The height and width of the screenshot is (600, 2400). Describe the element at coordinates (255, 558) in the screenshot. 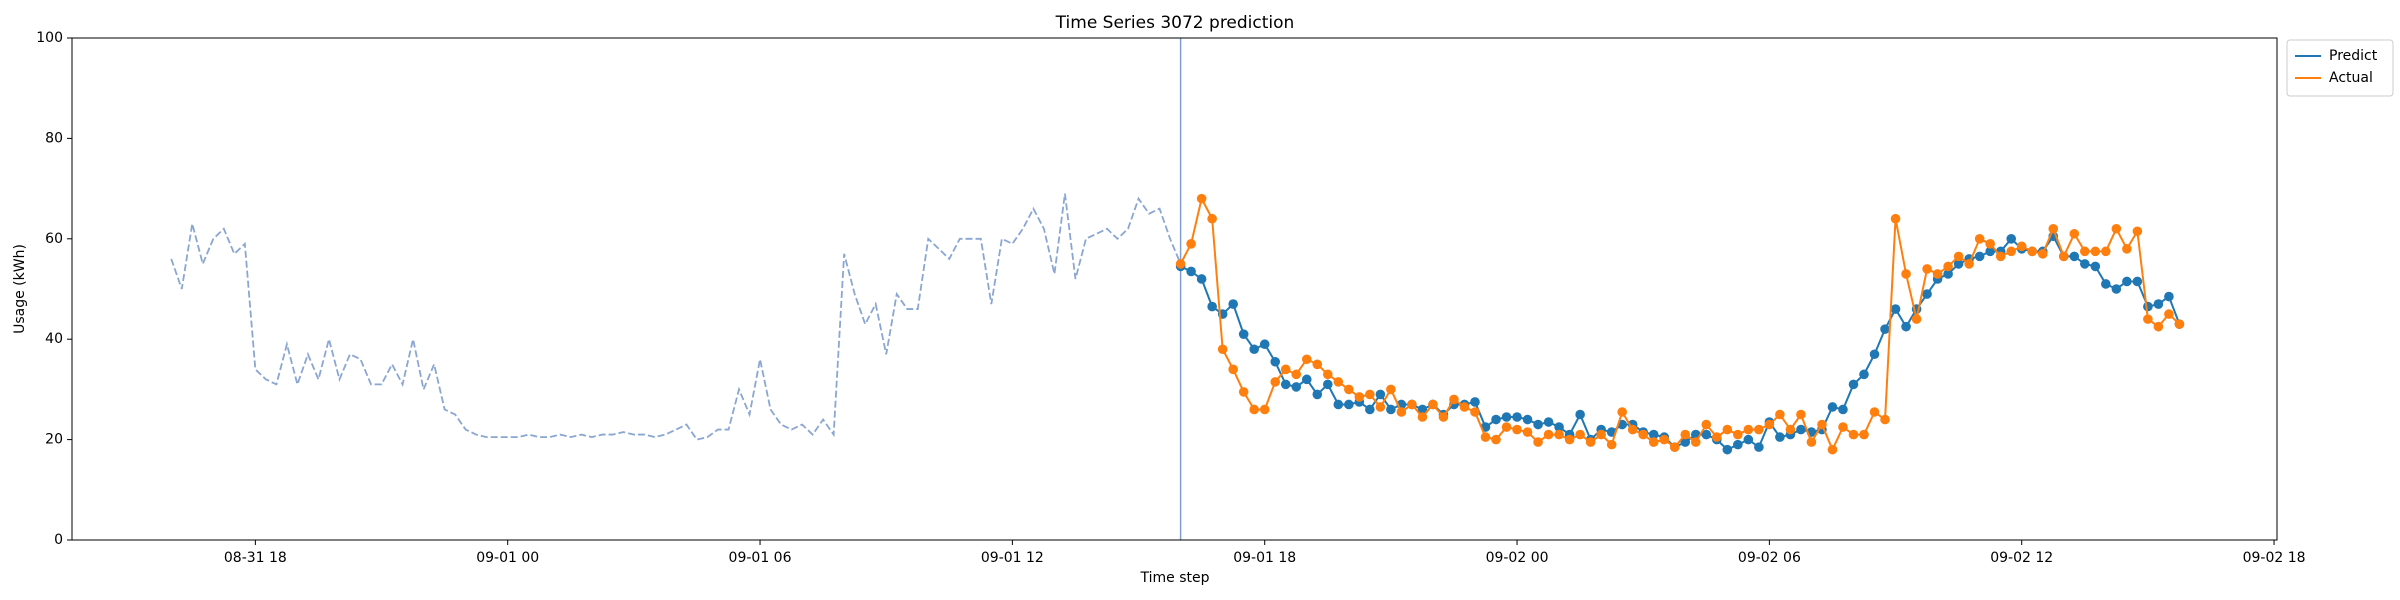

I see `x-tick-label: 08-31 18` at that location.